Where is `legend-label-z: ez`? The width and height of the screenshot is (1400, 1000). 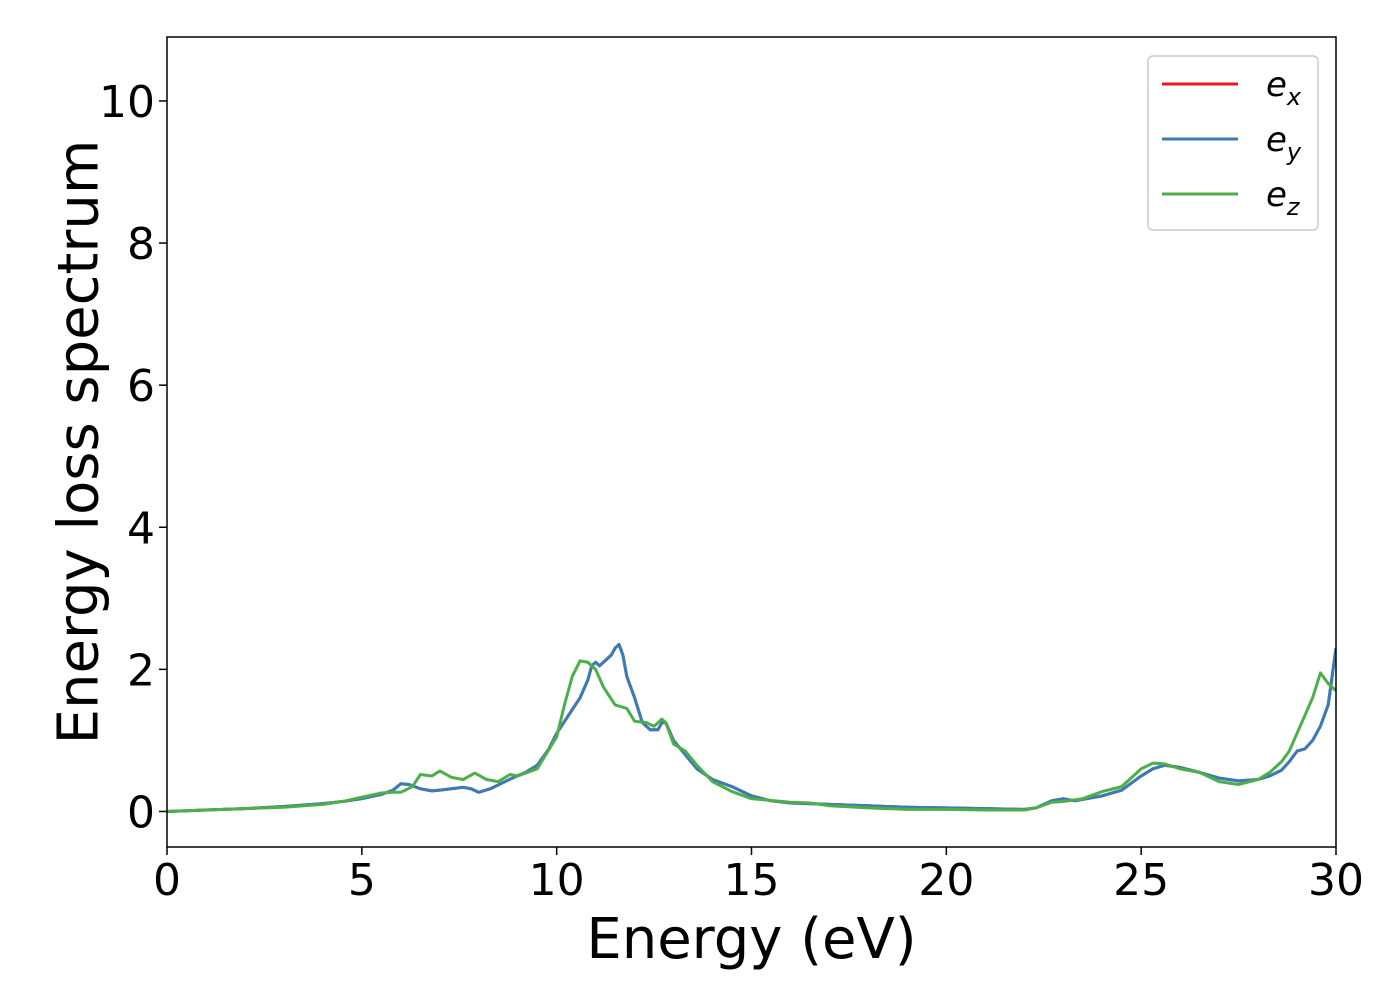
legend-label-z: ez is located at coordinates (1283, 198).